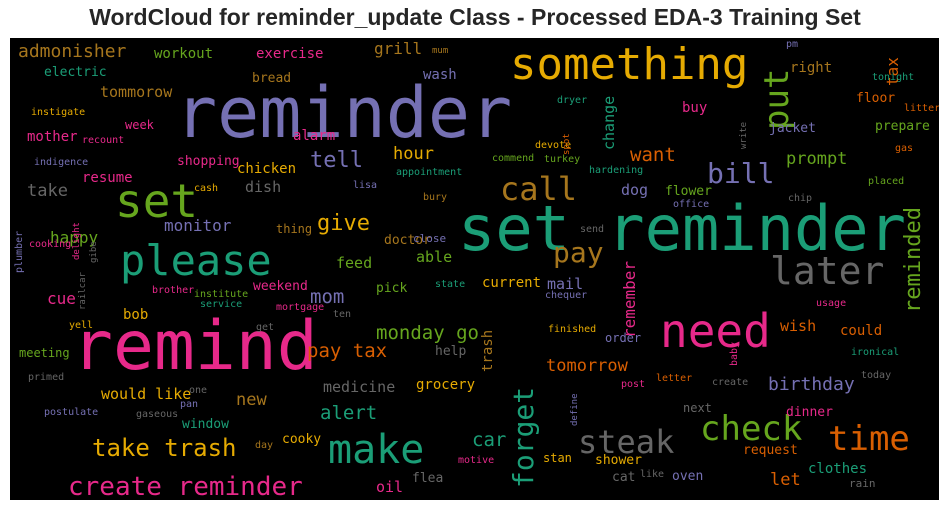  Describe the element at coordinates (280, 286) in the screenshot. I see `word-weekend: weekend` at that location.